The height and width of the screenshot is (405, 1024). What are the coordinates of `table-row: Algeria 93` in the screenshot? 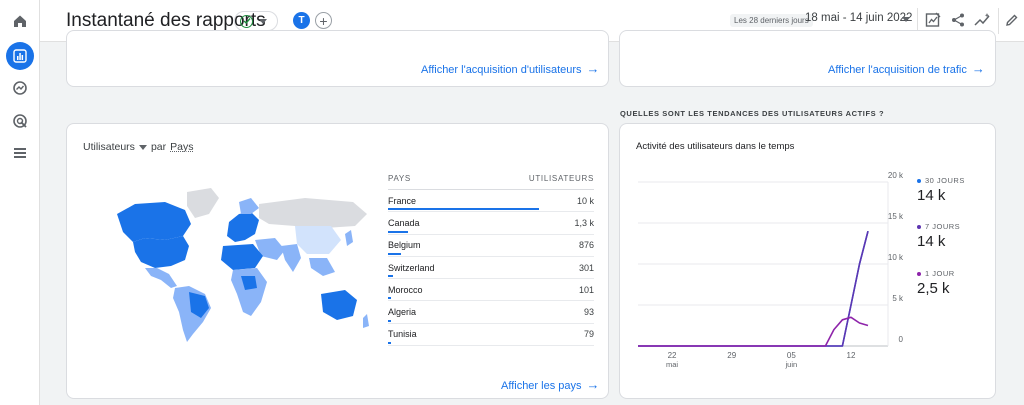 It's located at (491, 312).